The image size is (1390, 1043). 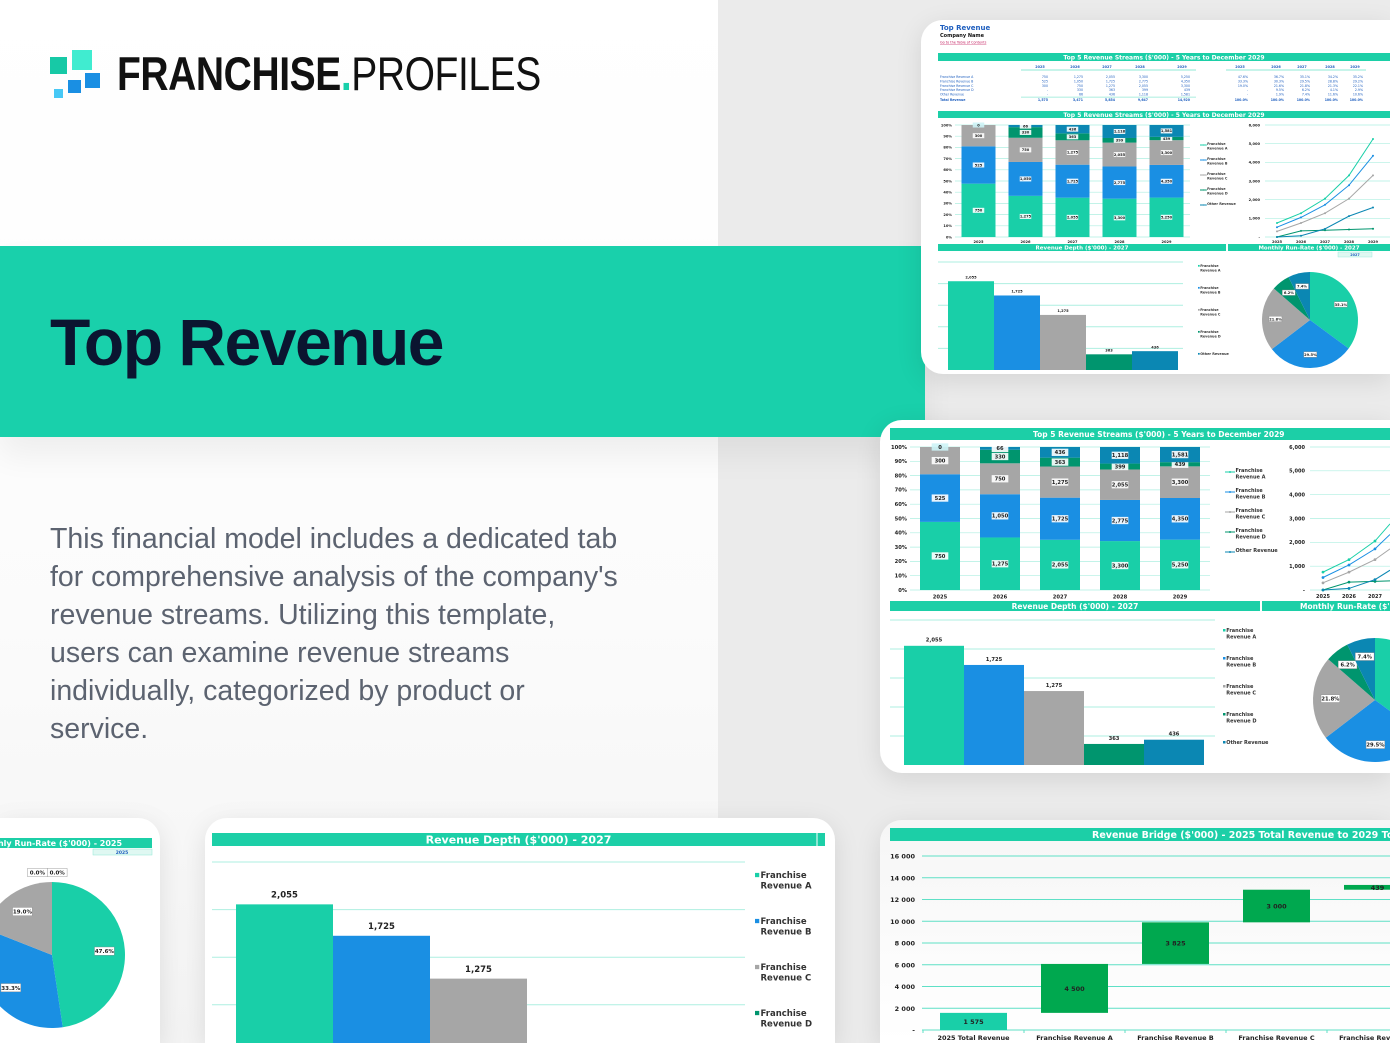 I want to click on pie-slice, so click(x=1286, y=319).